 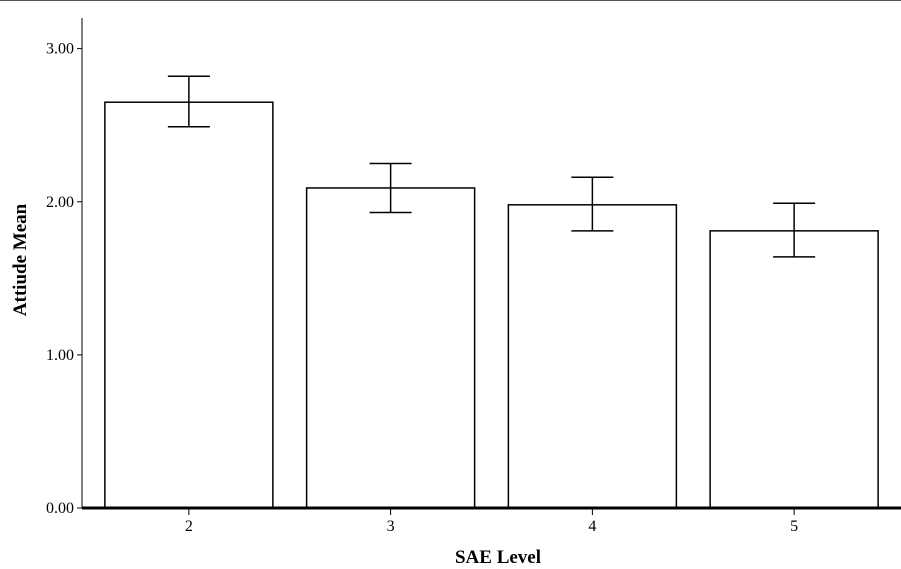 What do you see at coordinates (20, 259) in the screenshot?
I see `y-axis-title: Attiude Mean` at bounding box center [20, 259].